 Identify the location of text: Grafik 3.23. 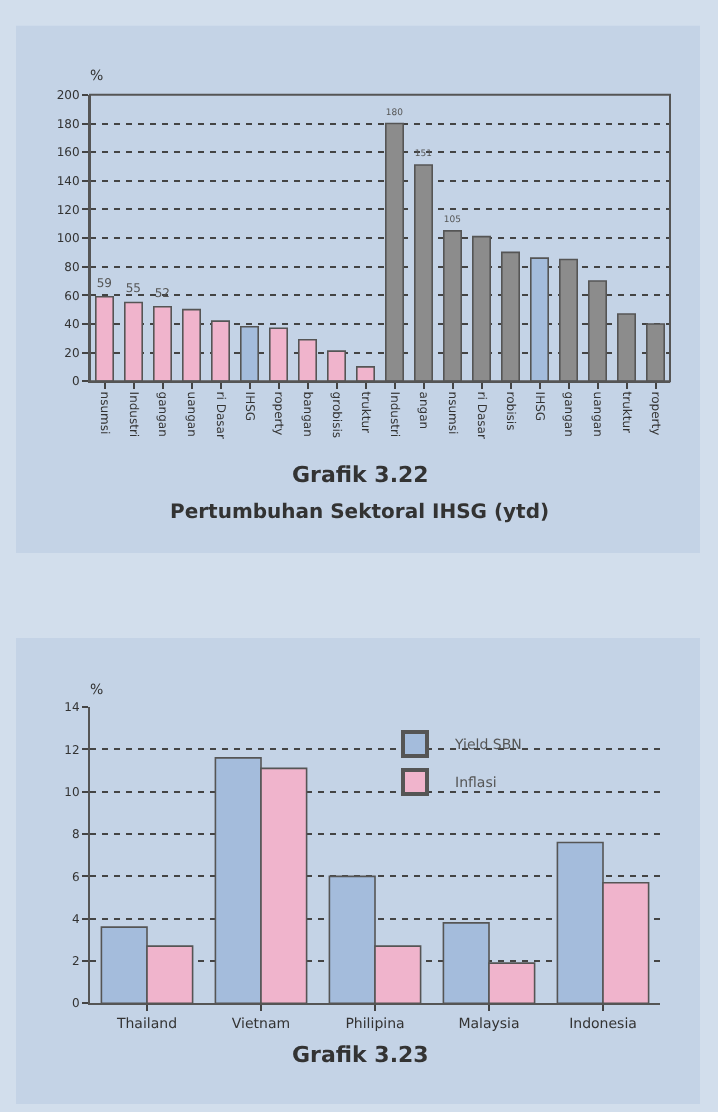
(360, 1055).